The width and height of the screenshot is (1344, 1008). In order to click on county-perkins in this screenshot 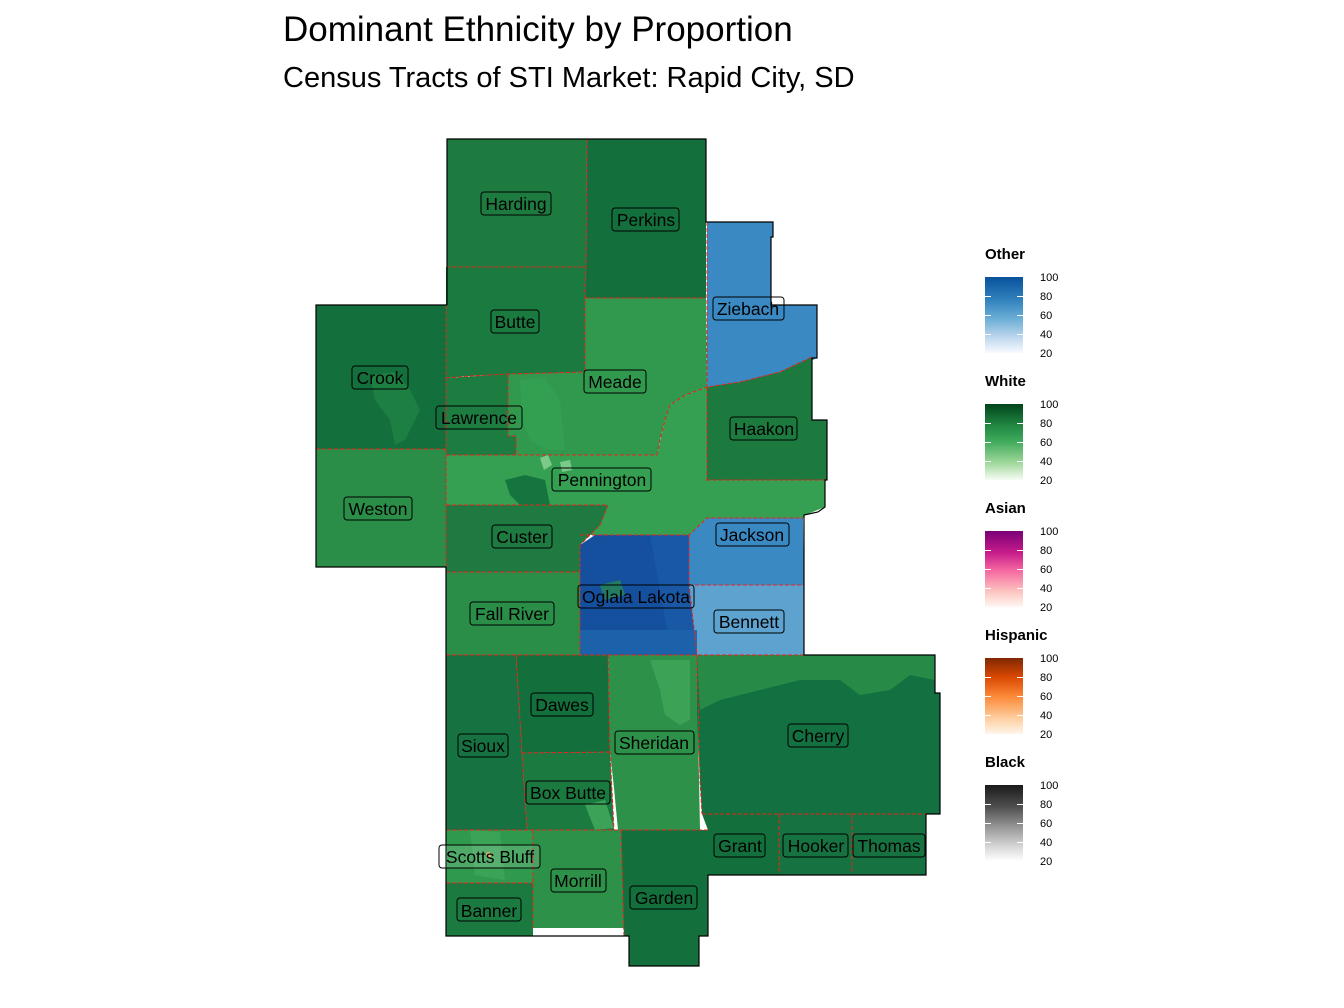, I will do `click(645, 218)`.